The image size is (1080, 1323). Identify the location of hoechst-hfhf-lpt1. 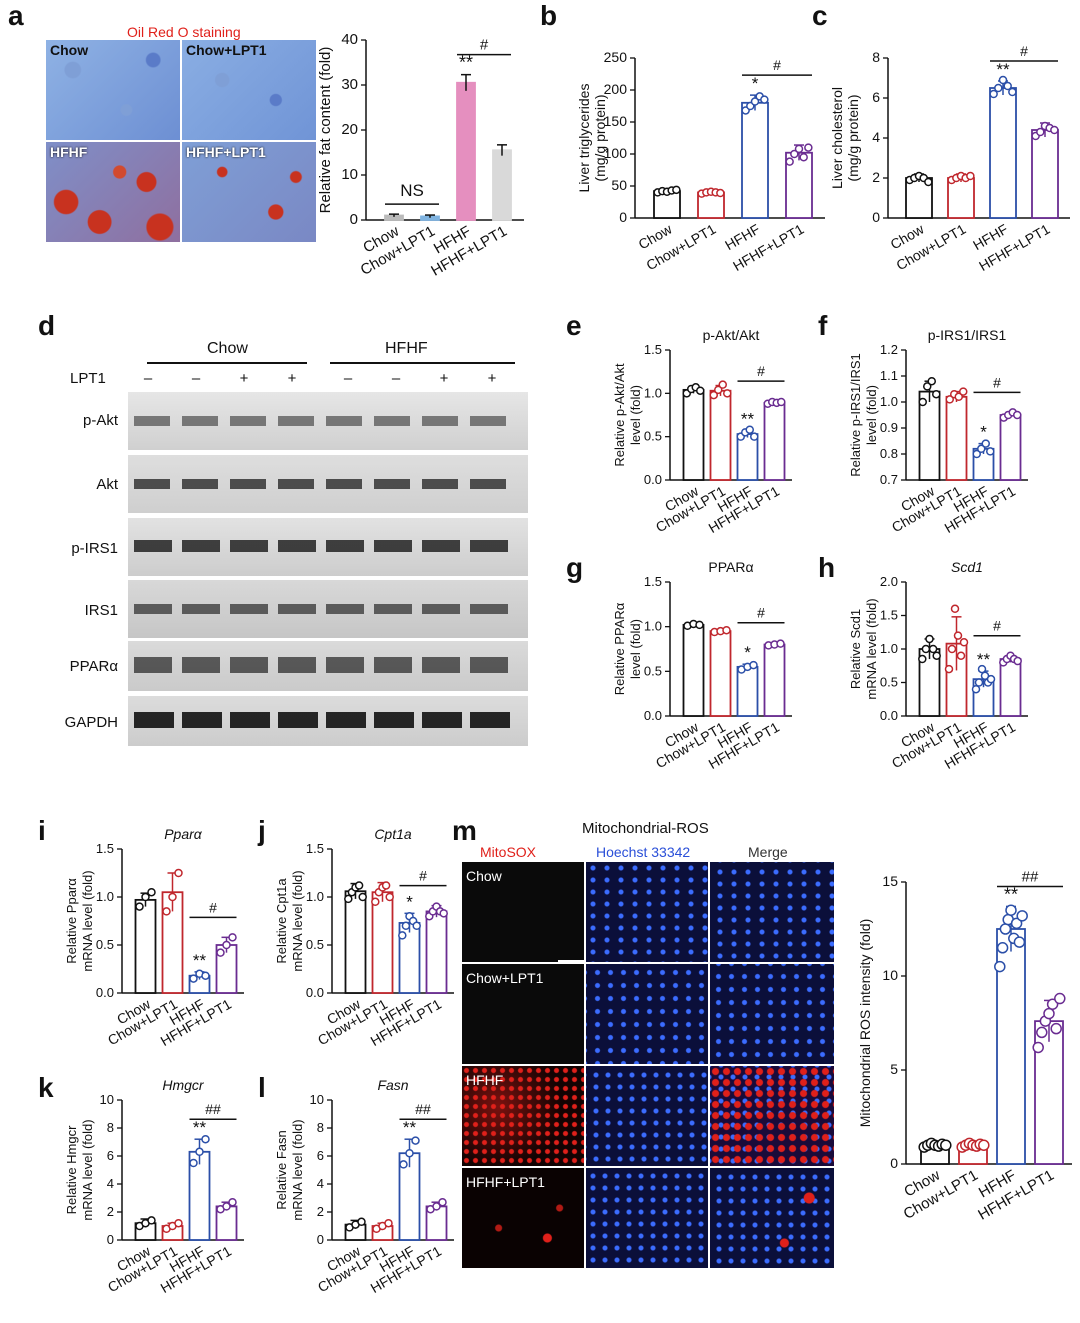
(647, 1218).